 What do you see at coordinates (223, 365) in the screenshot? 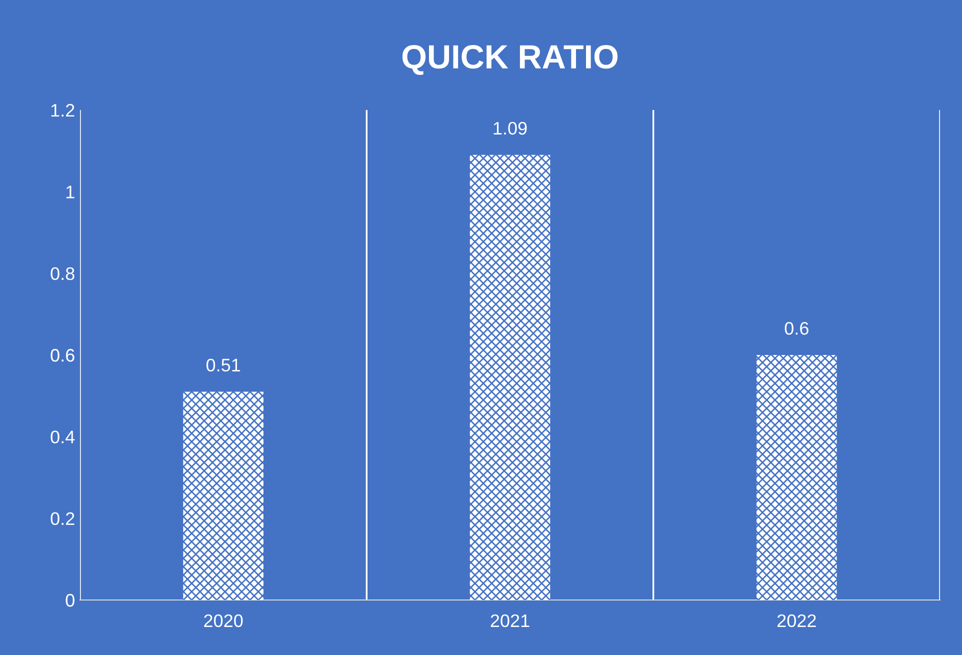
I see `data-label: 0.51` at bounding box center [223, 365].